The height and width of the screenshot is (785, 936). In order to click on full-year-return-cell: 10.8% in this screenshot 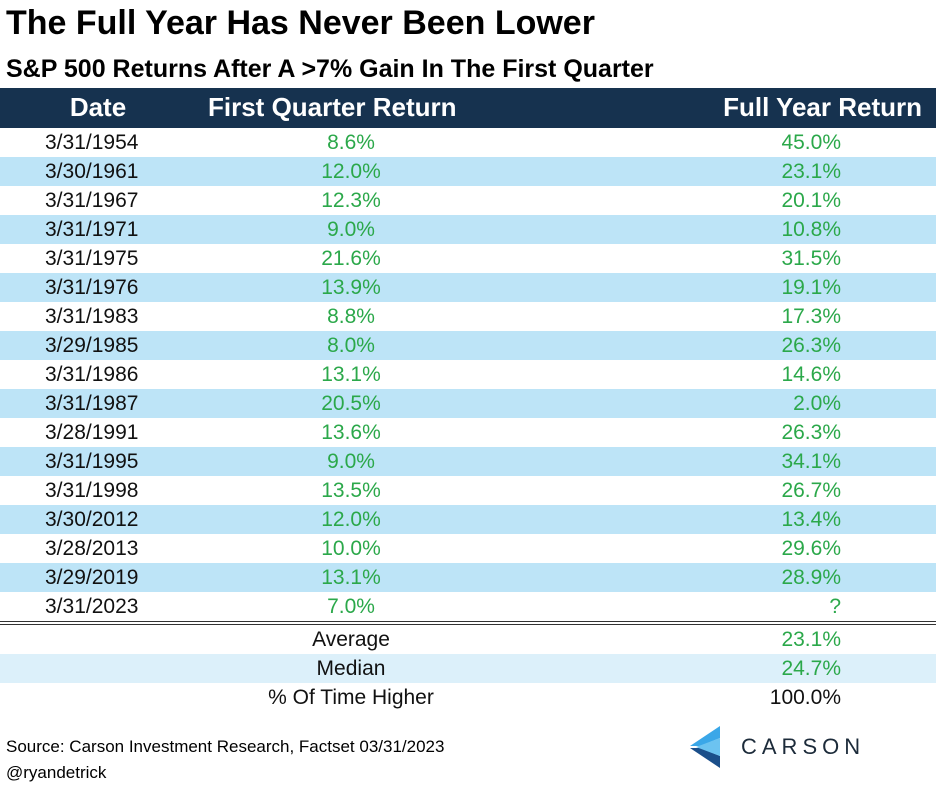, I will do `click(721, 229)`.